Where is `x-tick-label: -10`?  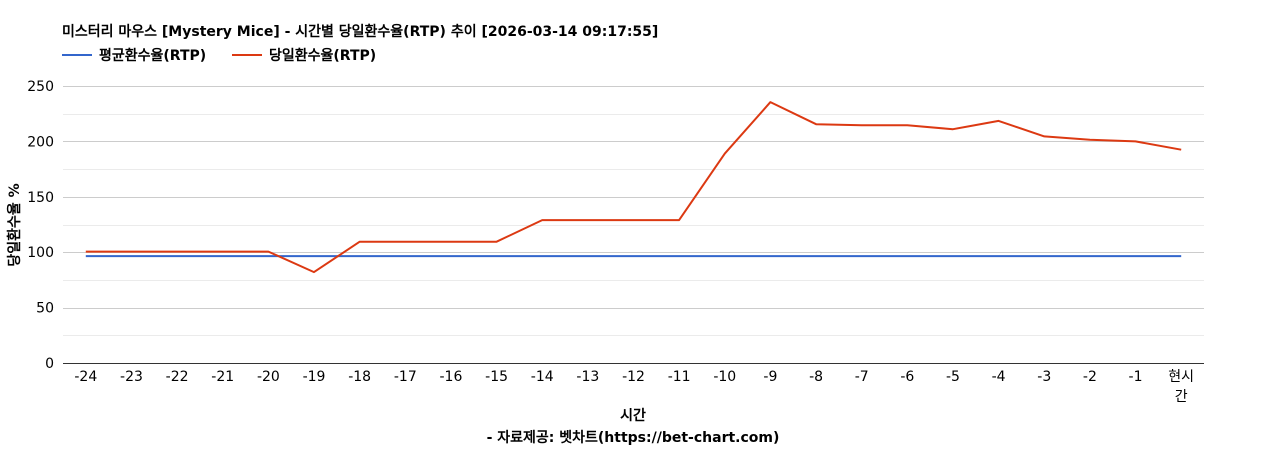 x-tick-label: -10 is located at coordinates (724, 377).